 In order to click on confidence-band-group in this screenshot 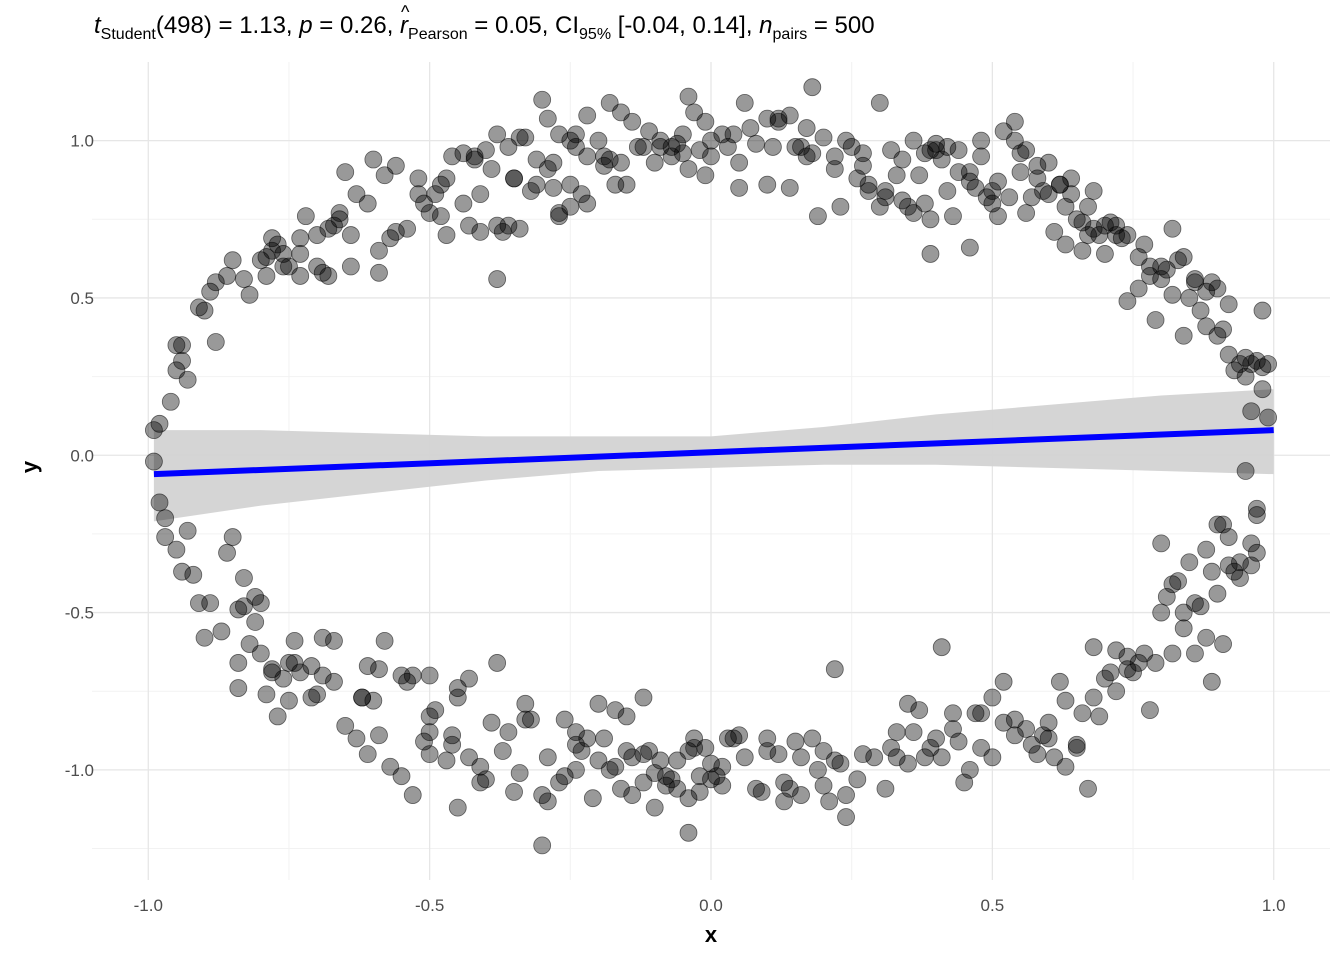, I will do `click(713, 455)`.